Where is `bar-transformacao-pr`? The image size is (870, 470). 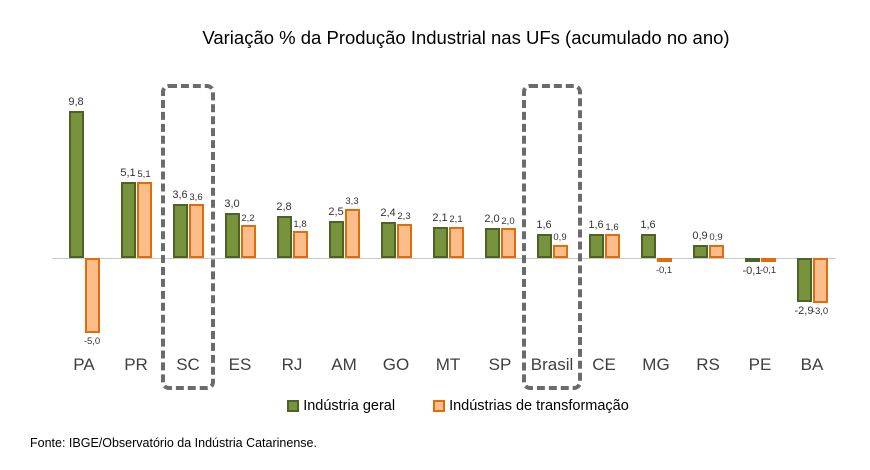
bar-transformacao-pr is located at coordinates (144, 219).